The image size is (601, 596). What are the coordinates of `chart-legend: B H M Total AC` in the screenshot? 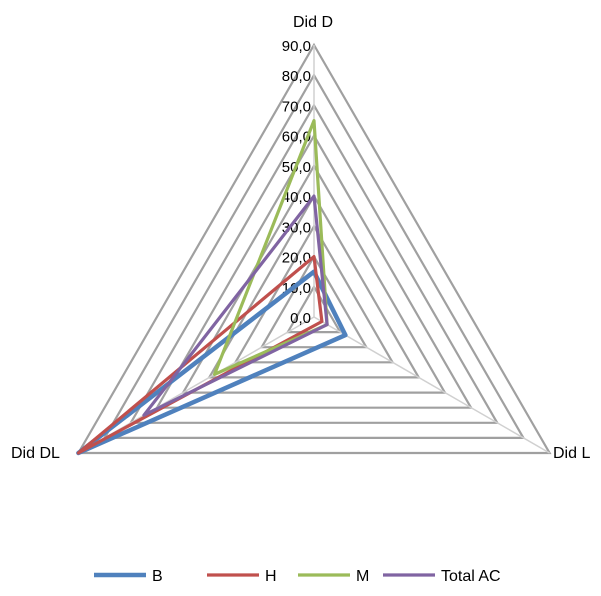 It's located at (297, 576).